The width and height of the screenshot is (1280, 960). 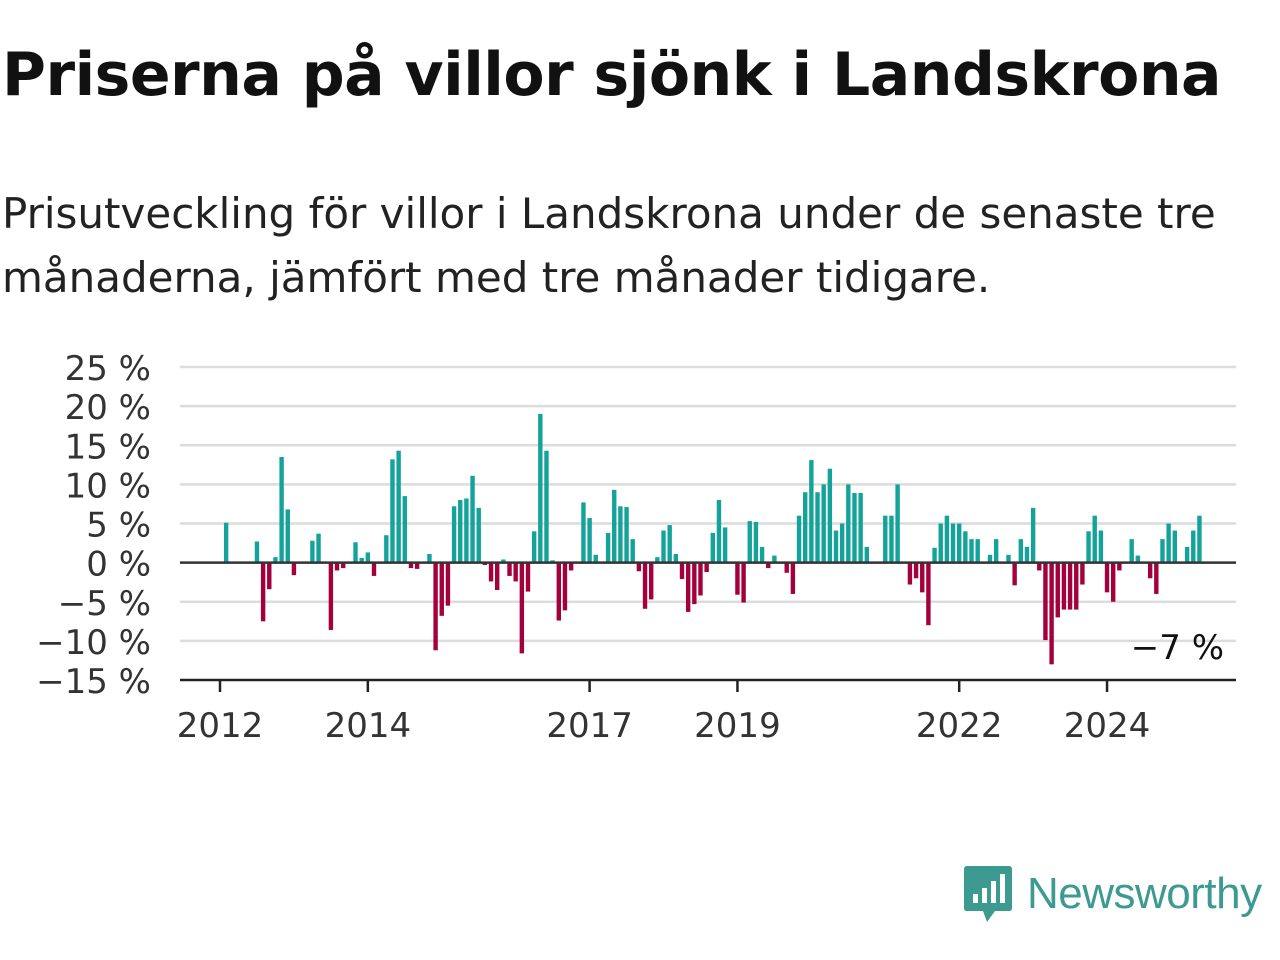 I want to click on axes, so click(x=708, y=626).